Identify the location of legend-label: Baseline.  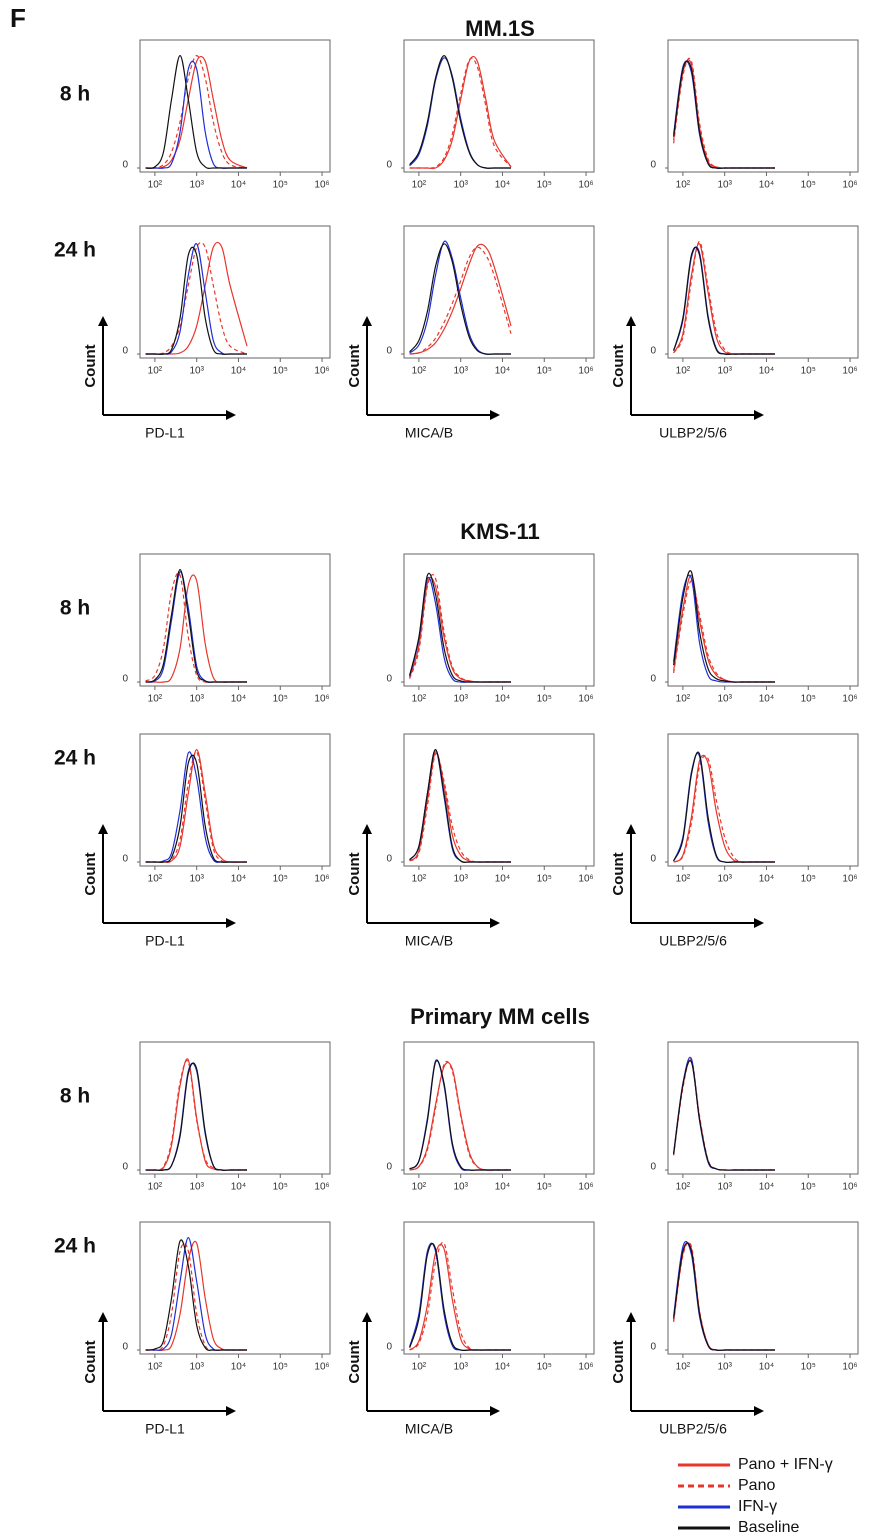
(768, 1527).